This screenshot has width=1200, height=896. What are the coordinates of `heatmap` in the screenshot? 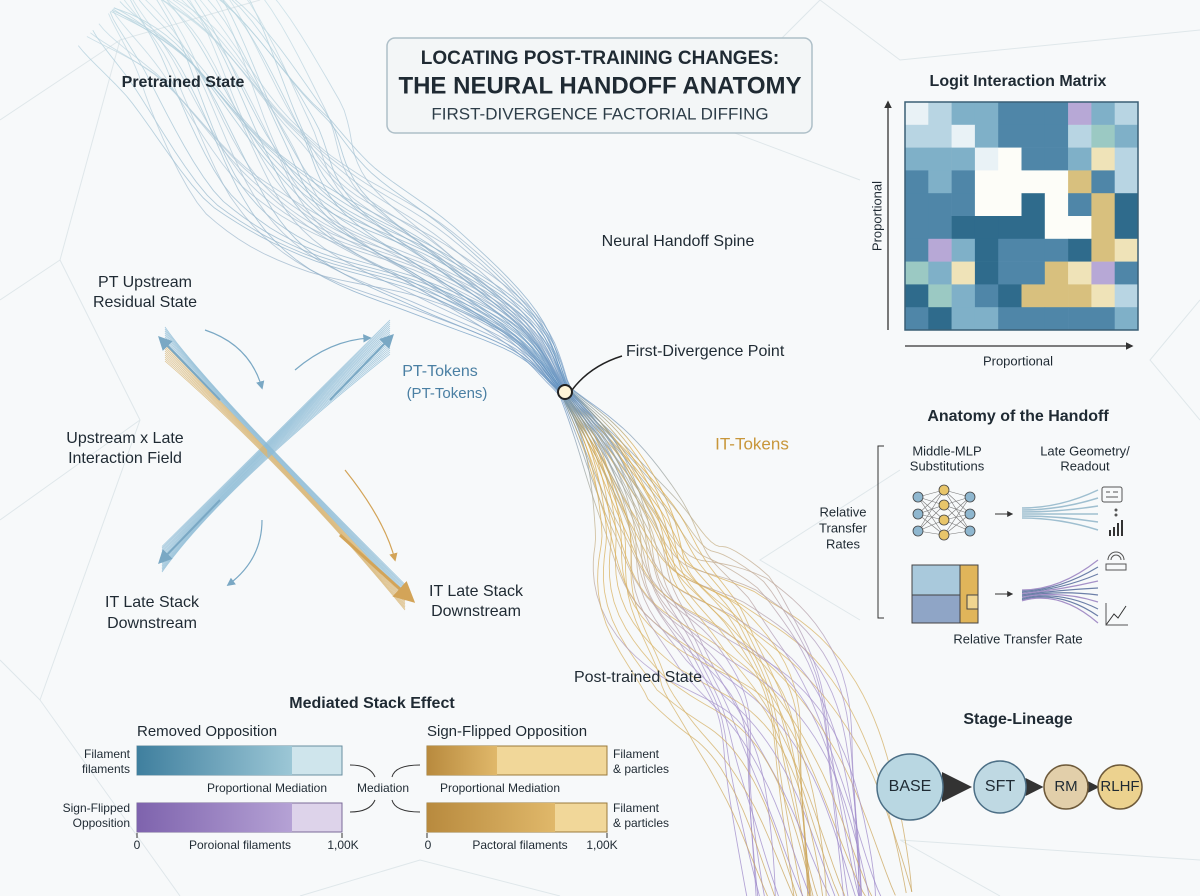 It's located at (1021, 216).